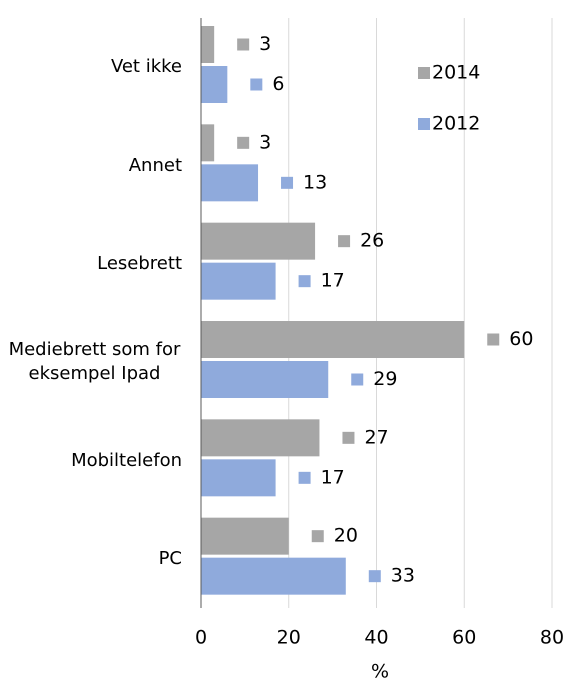  Describe the element at coordinates (380, 671) in the screenshot. I see `x-axis-title: %` at that location.